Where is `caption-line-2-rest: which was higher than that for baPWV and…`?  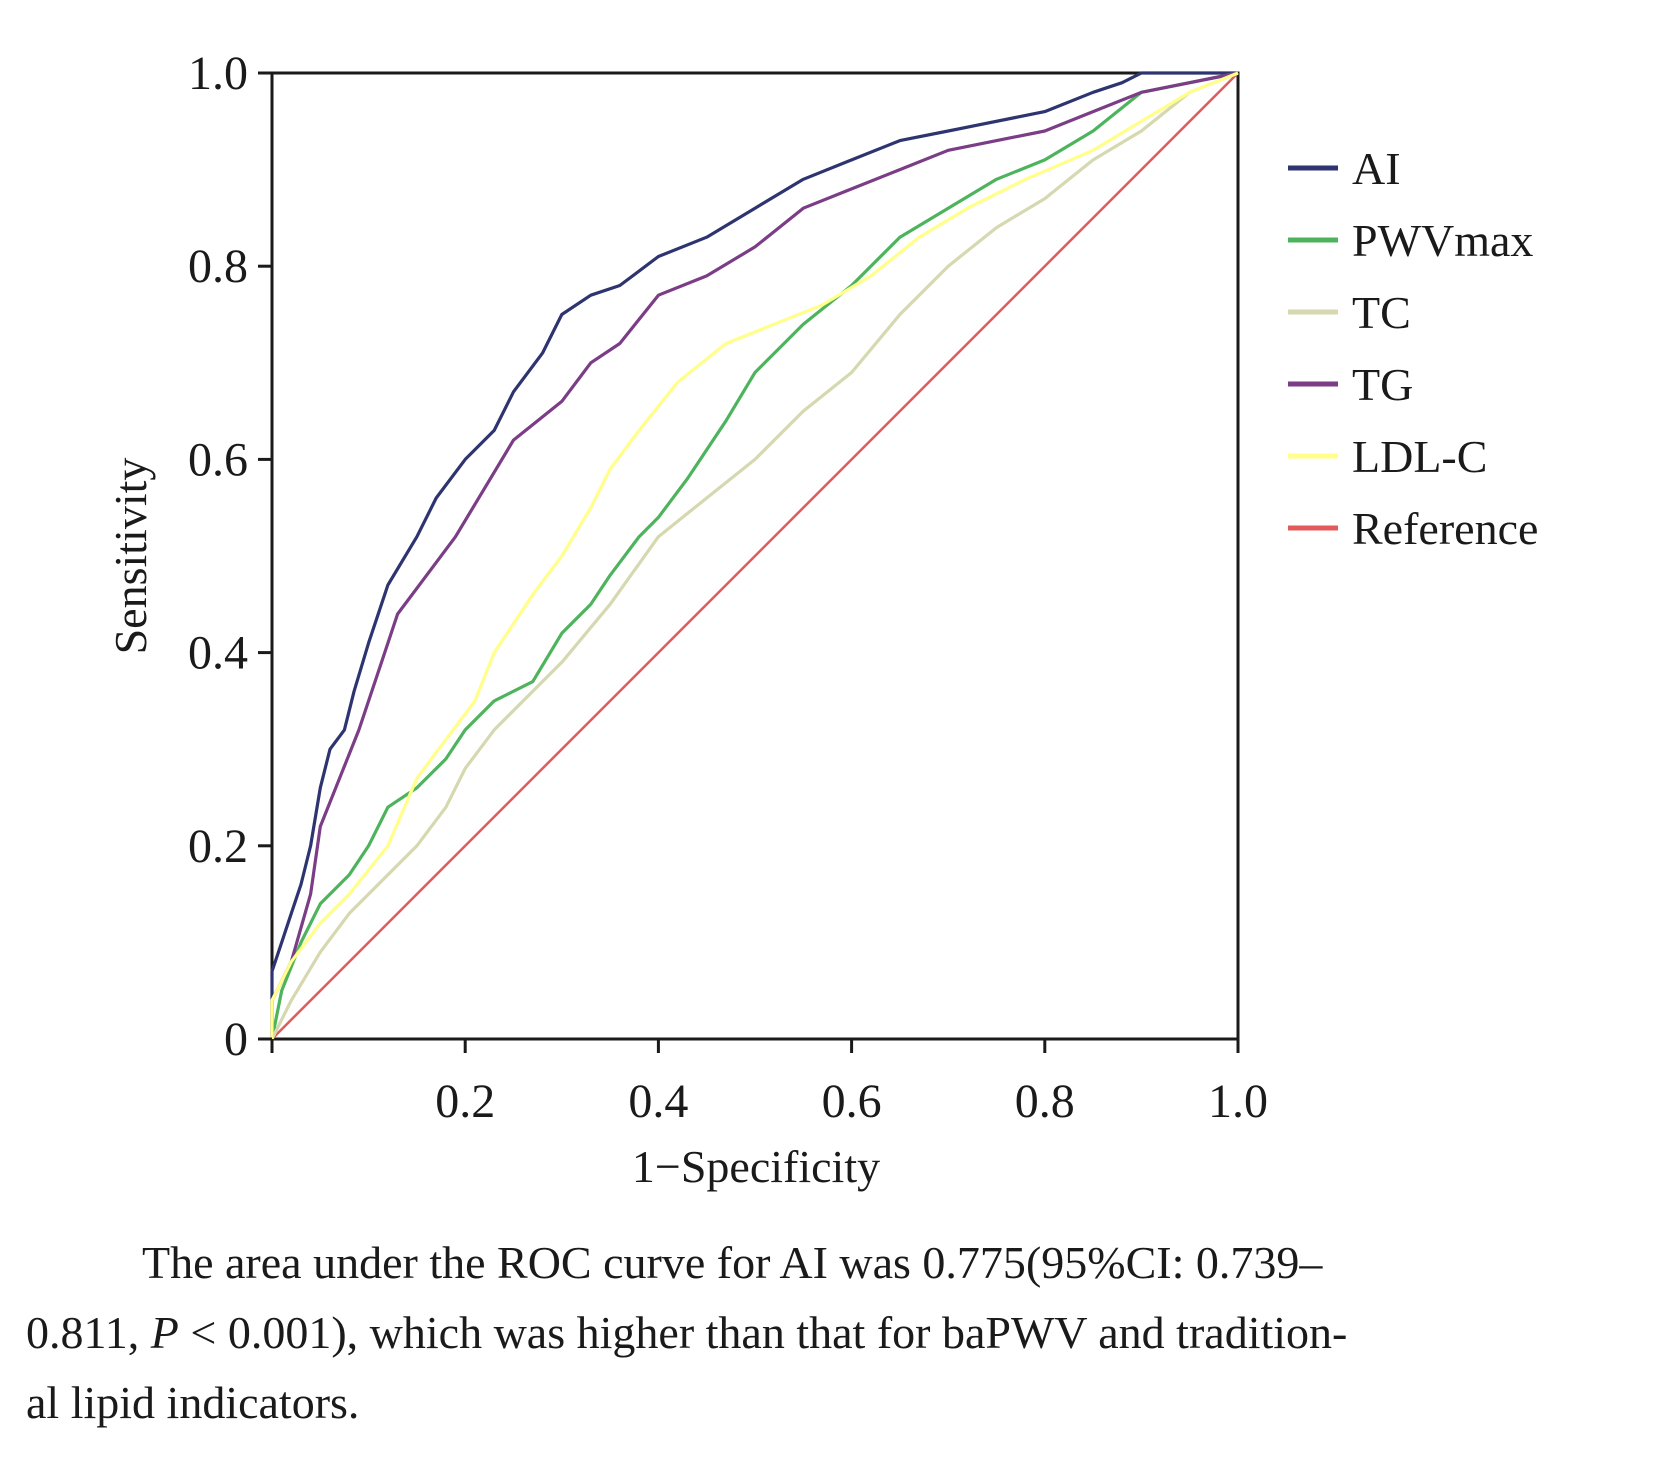
caption-line-2-rest: which was higher than that for baPWV and… is located at coordinates (853, 1332).